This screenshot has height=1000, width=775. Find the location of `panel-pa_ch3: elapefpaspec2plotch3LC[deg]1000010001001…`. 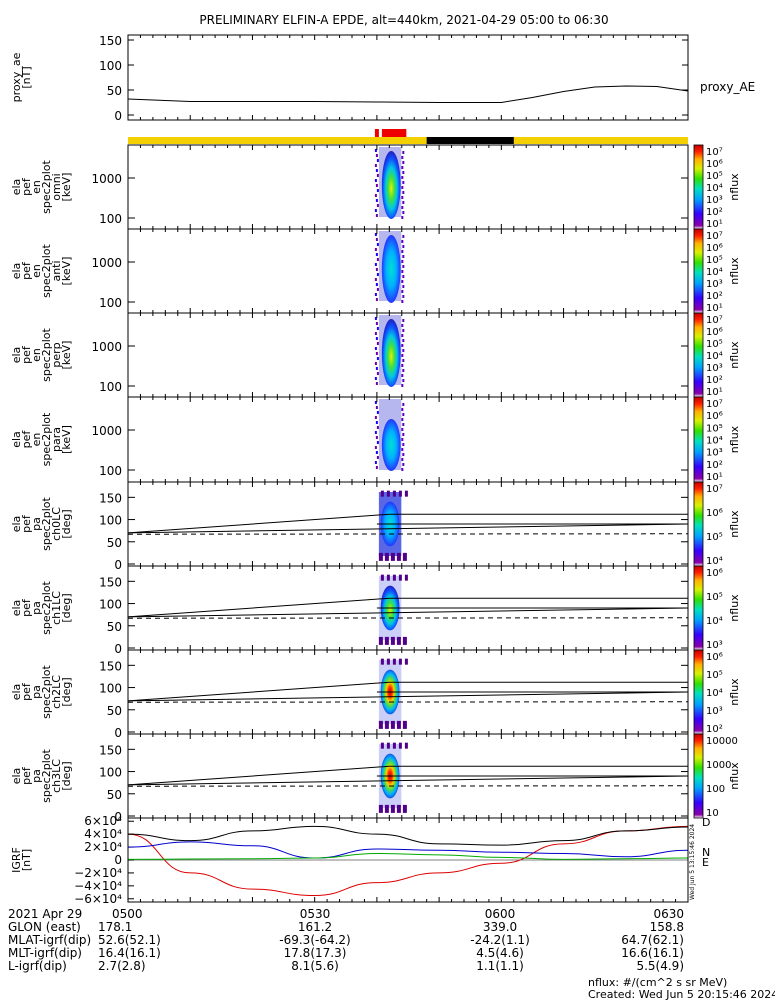

panel-pa_ch3: elapefpaspec2plotch3LC[deg]1000010001001… is located at coordinates (375, 778).